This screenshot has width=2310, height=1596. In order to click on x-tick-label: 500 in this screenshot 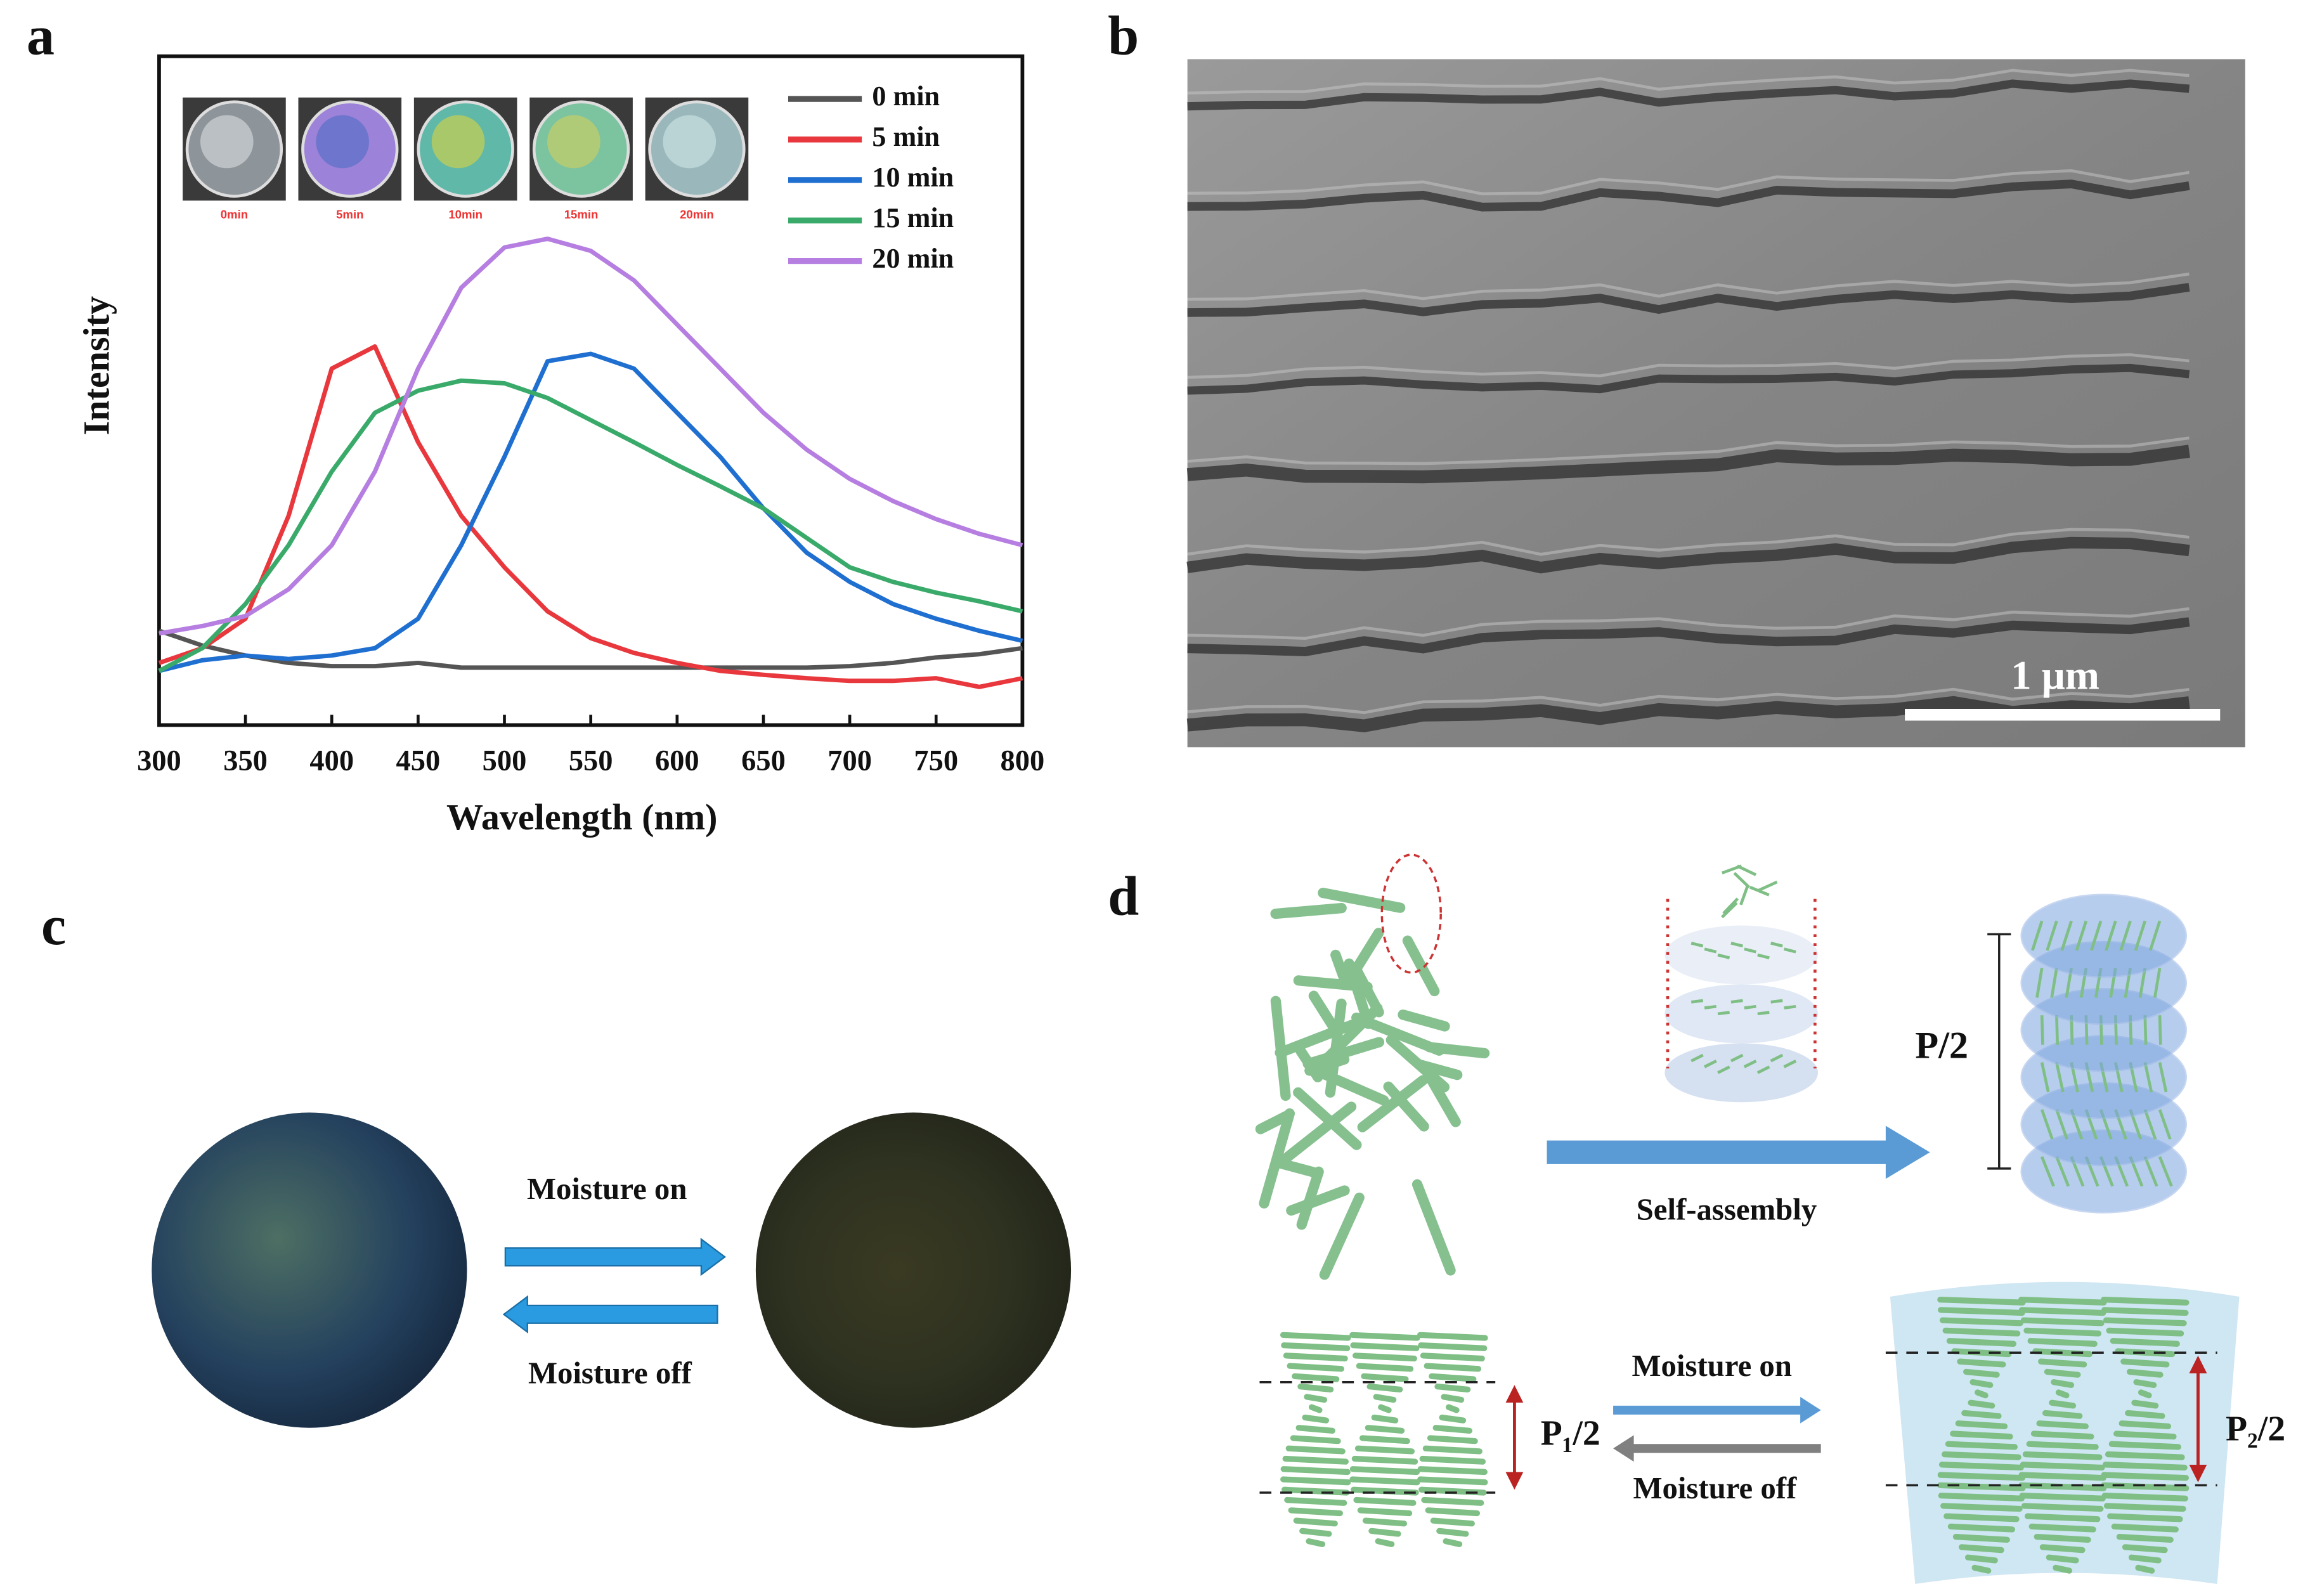, I will do `click(505, 761)`.